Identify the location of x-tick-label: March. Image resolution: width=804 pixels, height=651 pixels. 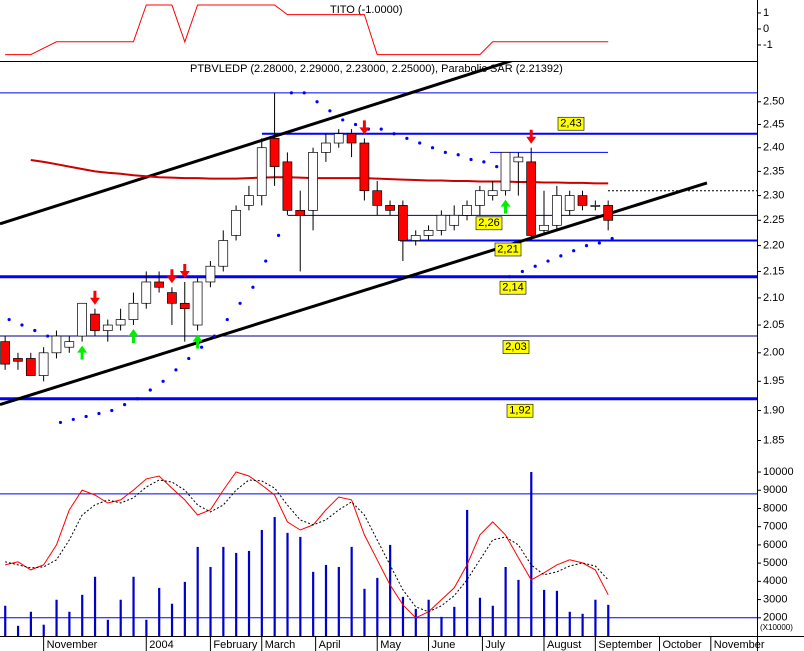
(280, 645).